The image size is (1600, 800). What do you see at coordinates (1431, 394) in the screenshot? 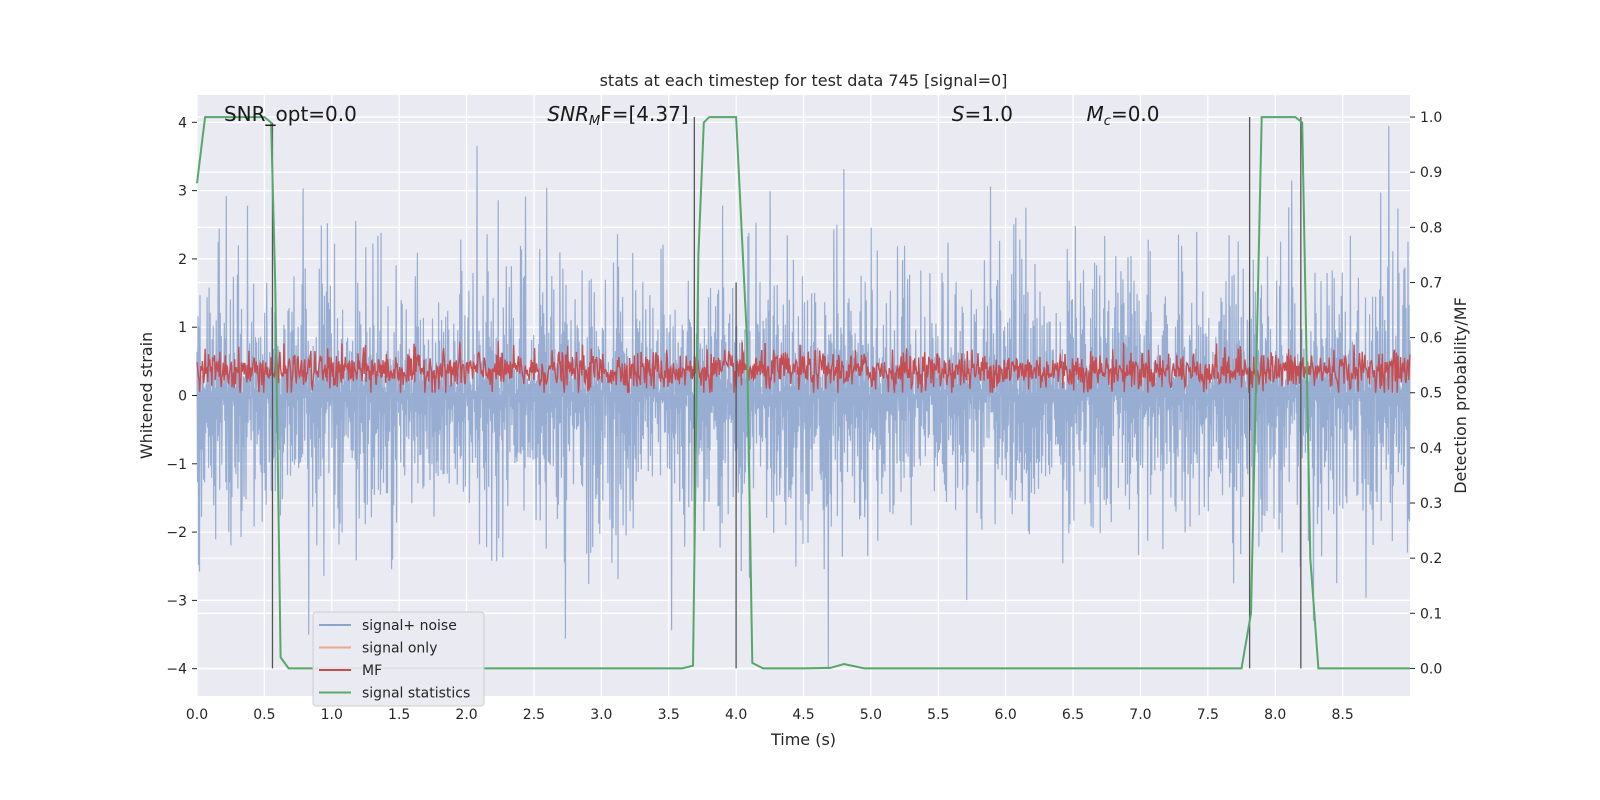
I see `y2-tick-label: 0.5` at bounding box center [1431, 394].